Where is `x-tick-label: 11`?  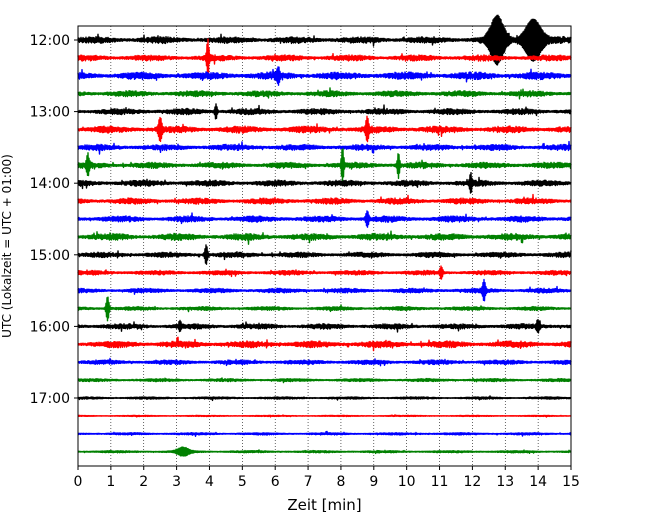
x-tick-label: 11 is located at coordinates (440, 482).